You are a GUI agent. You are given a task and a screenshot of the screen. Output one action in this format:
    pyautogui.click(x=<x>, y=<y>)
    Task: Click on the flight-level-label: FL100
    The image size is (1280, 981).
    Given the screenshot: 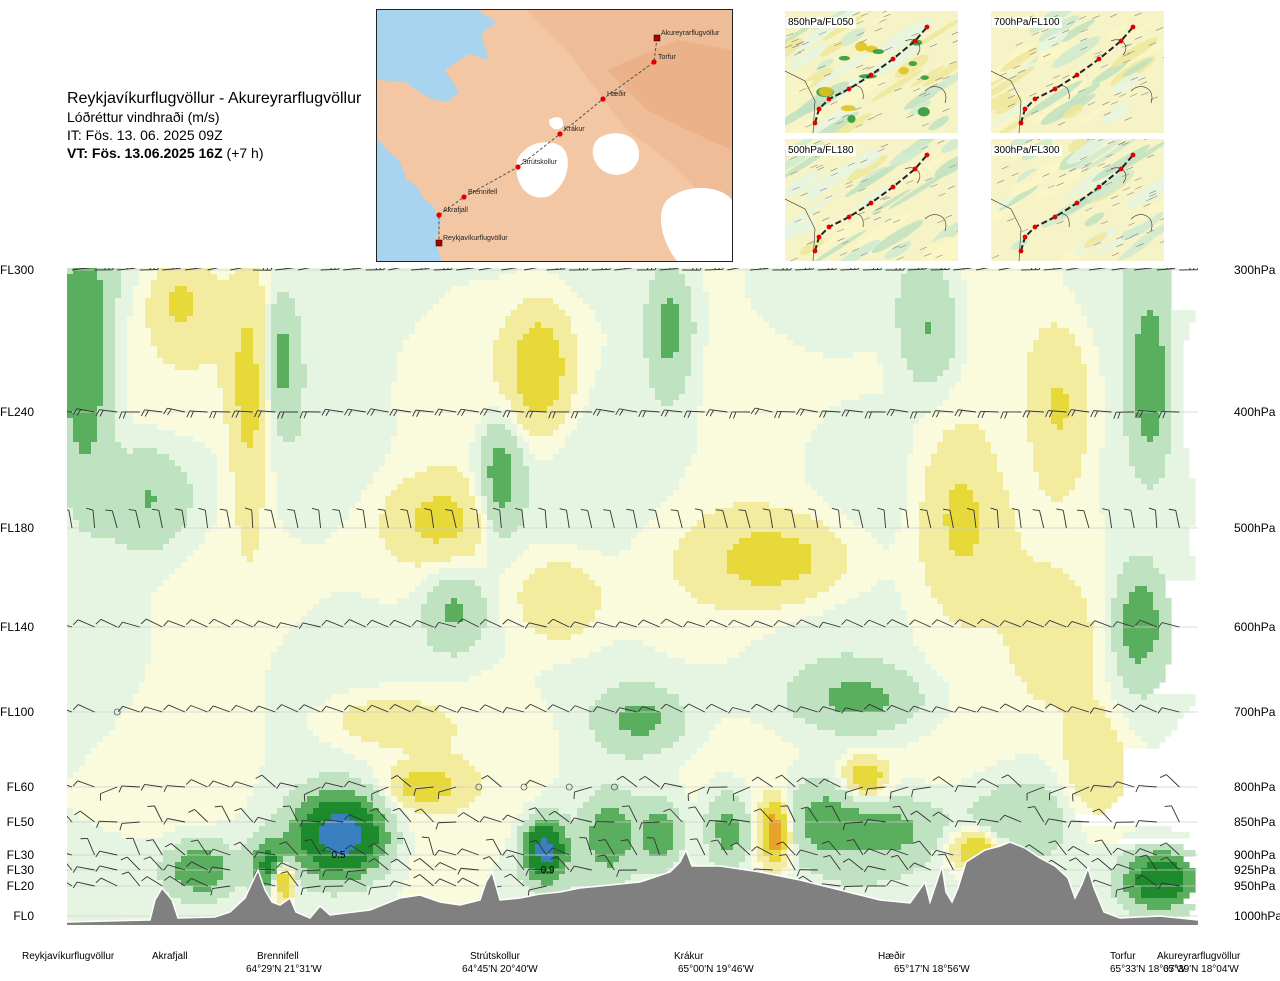 What is the action you would take?
    pyautogui.click(x=17, y=712)
    